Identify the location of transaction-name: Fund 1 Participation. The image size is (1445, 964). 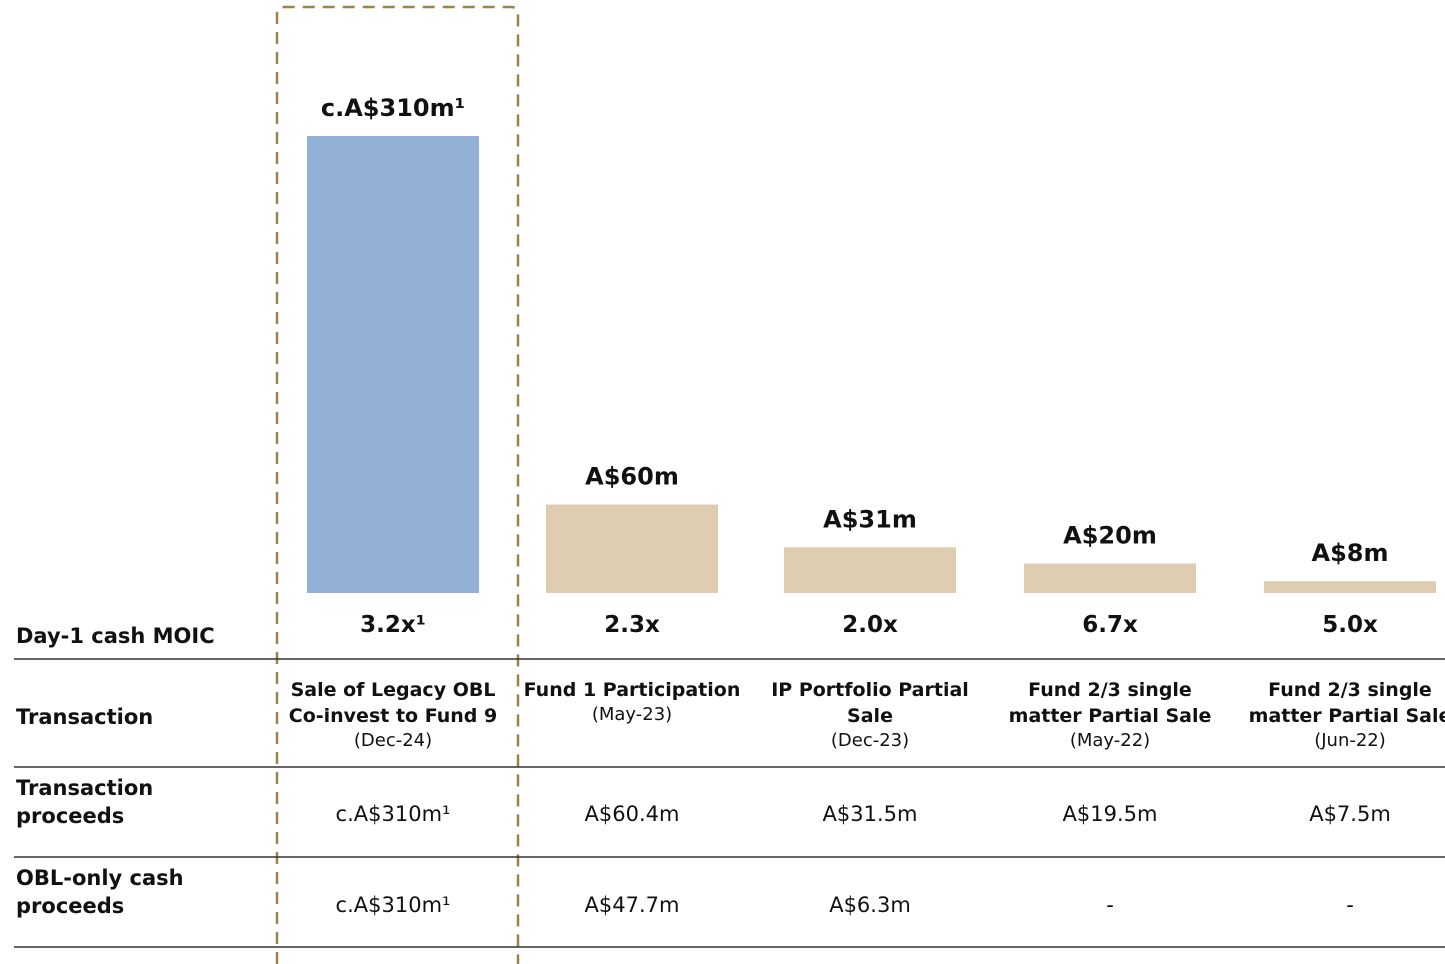
(632, 690).